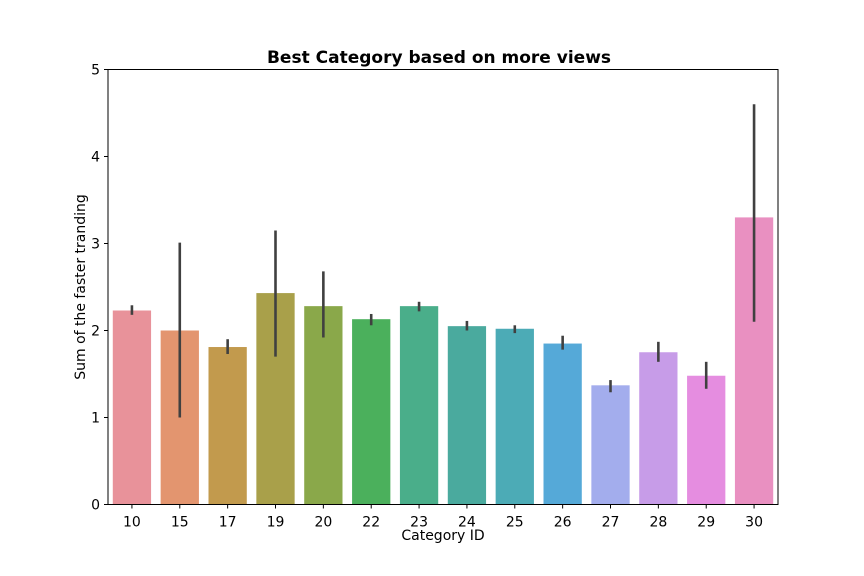 The width and height of the screenshot is (864, 576). I want to click on x-tick-label-20: 20, so click(323, 523).